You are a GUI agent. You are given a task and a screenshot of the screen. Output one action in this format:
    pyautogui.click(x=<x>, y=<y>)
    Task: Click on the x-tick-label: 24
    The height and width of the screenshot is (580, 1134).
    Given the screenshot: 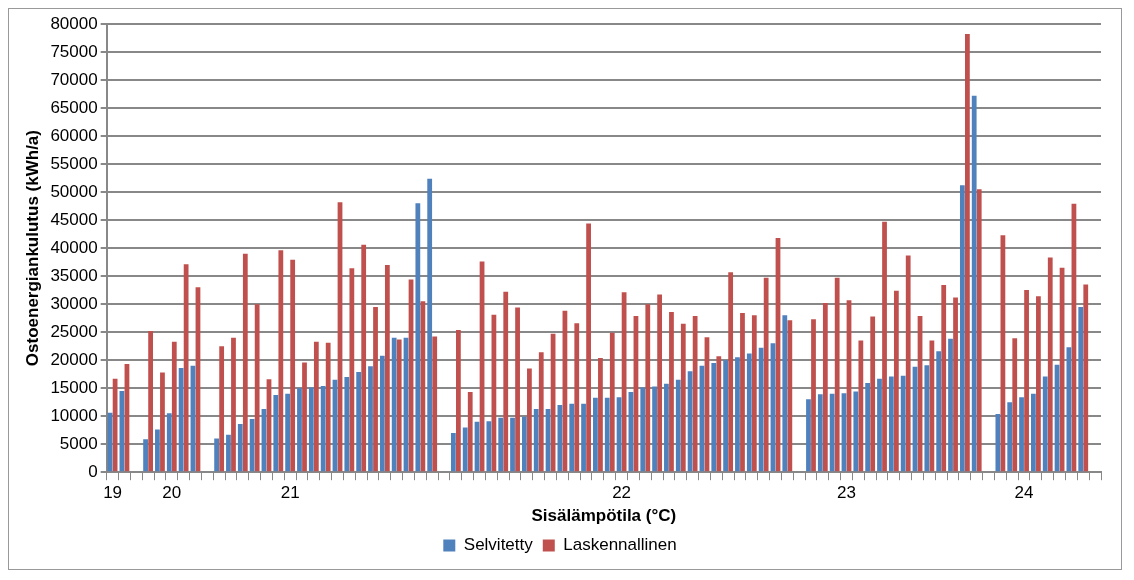 What is the action you would take?
    pyautogui.click(x=1024, y=493)
    